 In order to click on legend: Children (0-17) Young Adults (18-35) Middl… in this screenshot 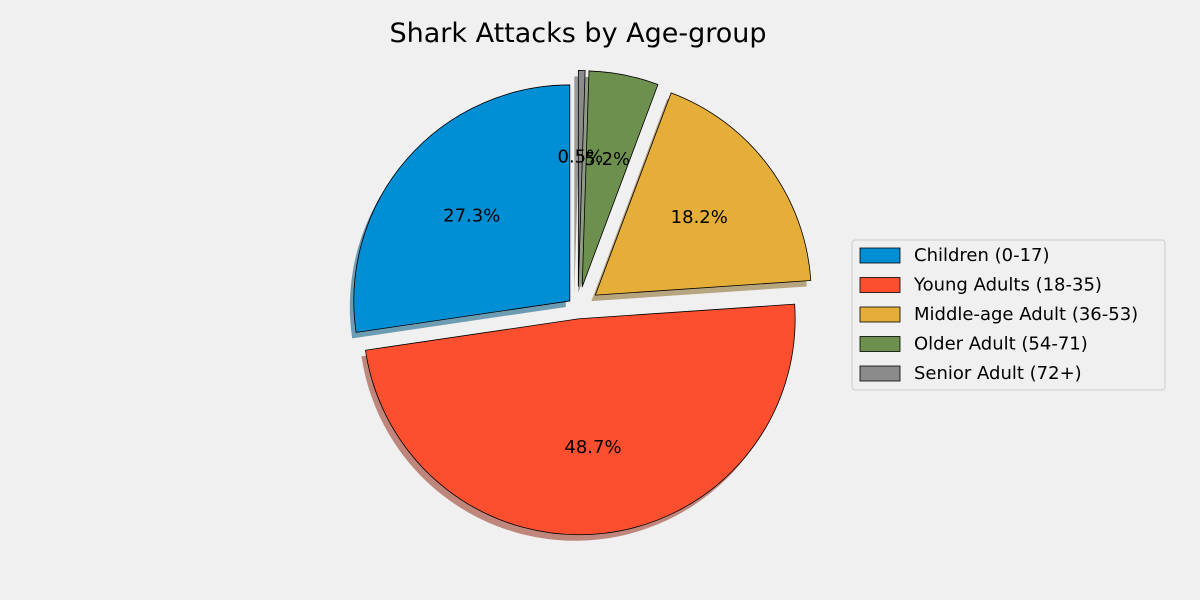, I will do `click(1008, 315)`.